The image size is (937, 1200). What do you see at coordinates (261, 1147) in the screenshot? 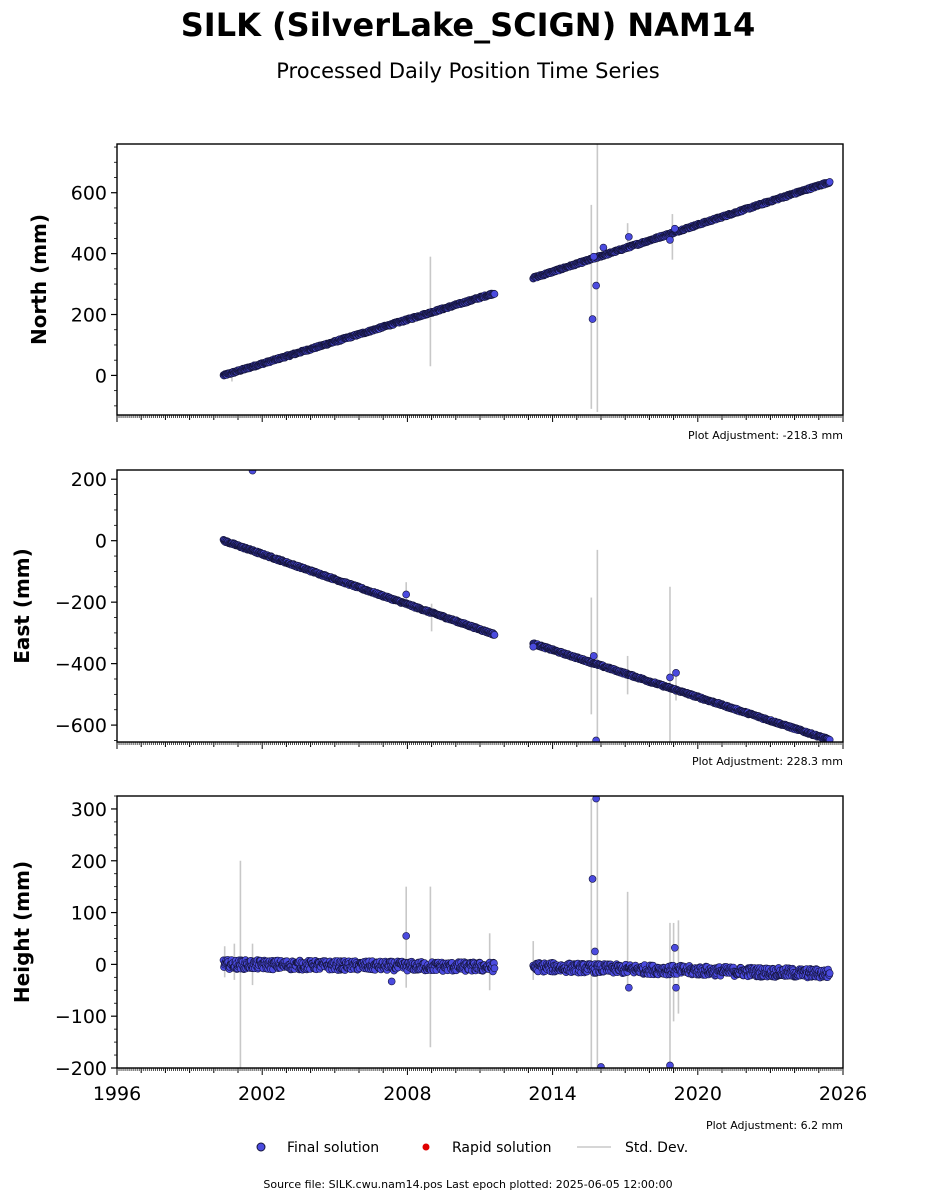
I see `legend-final-marker` at bounding box center [261, 1147].